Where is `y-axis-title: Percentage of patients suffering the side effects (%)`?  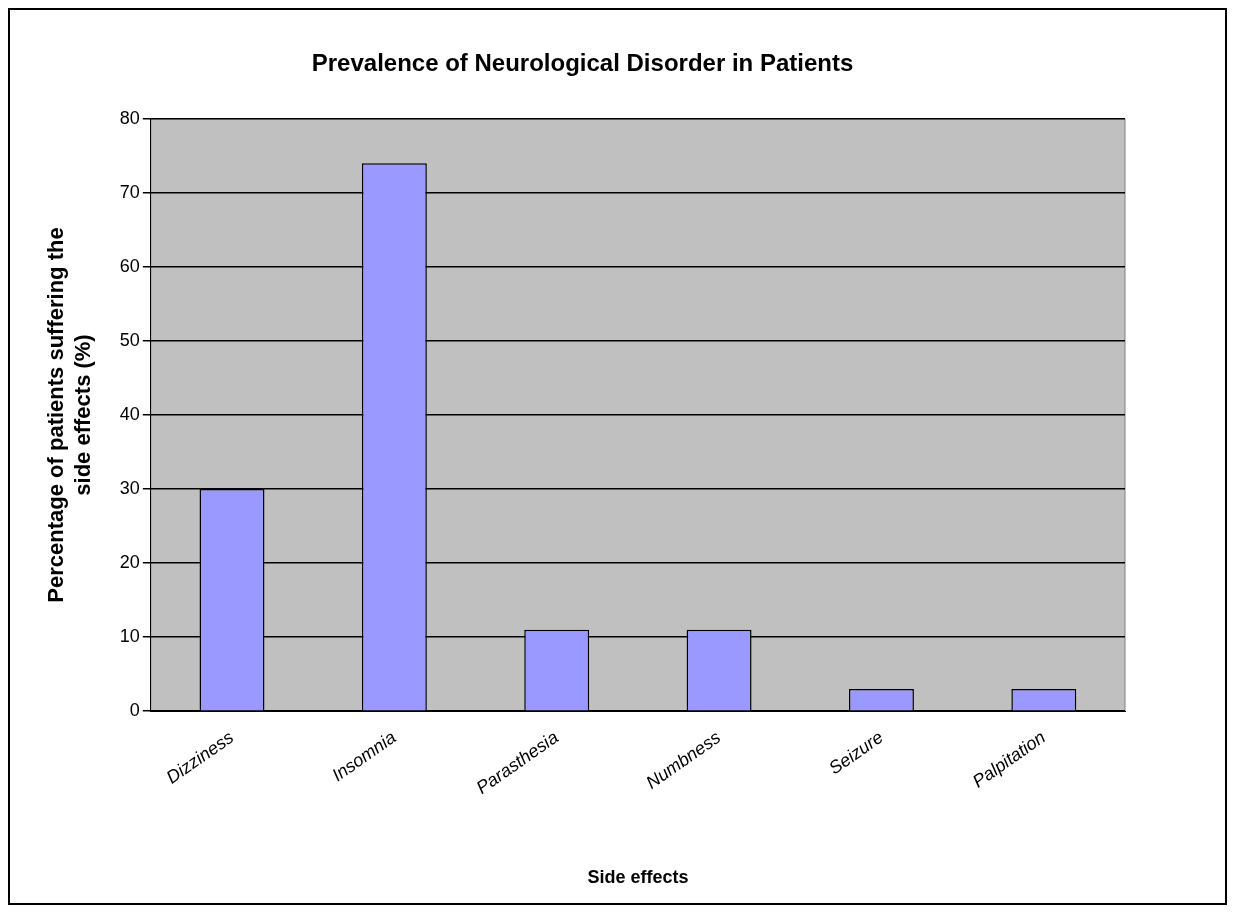 y-axis-title: Percentage of patients suffering the side effects (%) is located at coordinates (69, 415).